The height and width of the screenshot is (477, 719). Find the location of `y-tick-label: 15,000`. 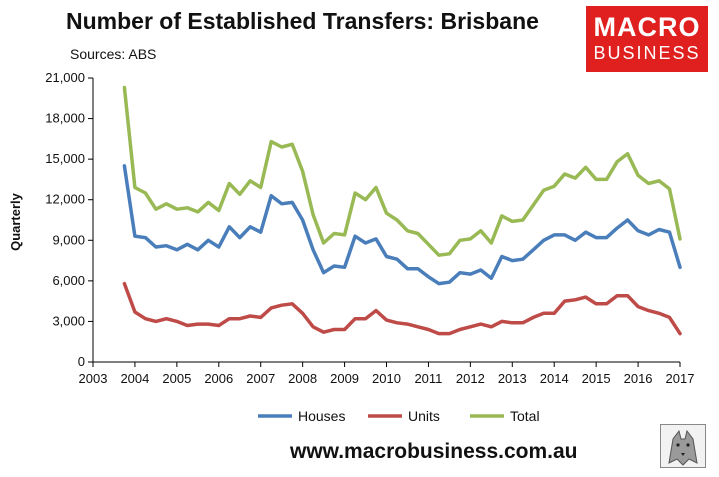

y-tick-label: 15,000 is located at coordinates (65, 158).